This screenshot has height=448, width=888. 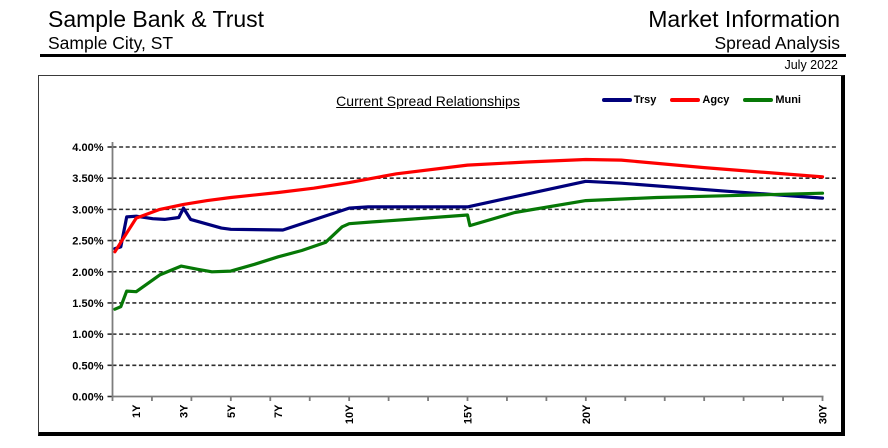 I want to click on report-title: Market Information, so click(x=744, y=19).